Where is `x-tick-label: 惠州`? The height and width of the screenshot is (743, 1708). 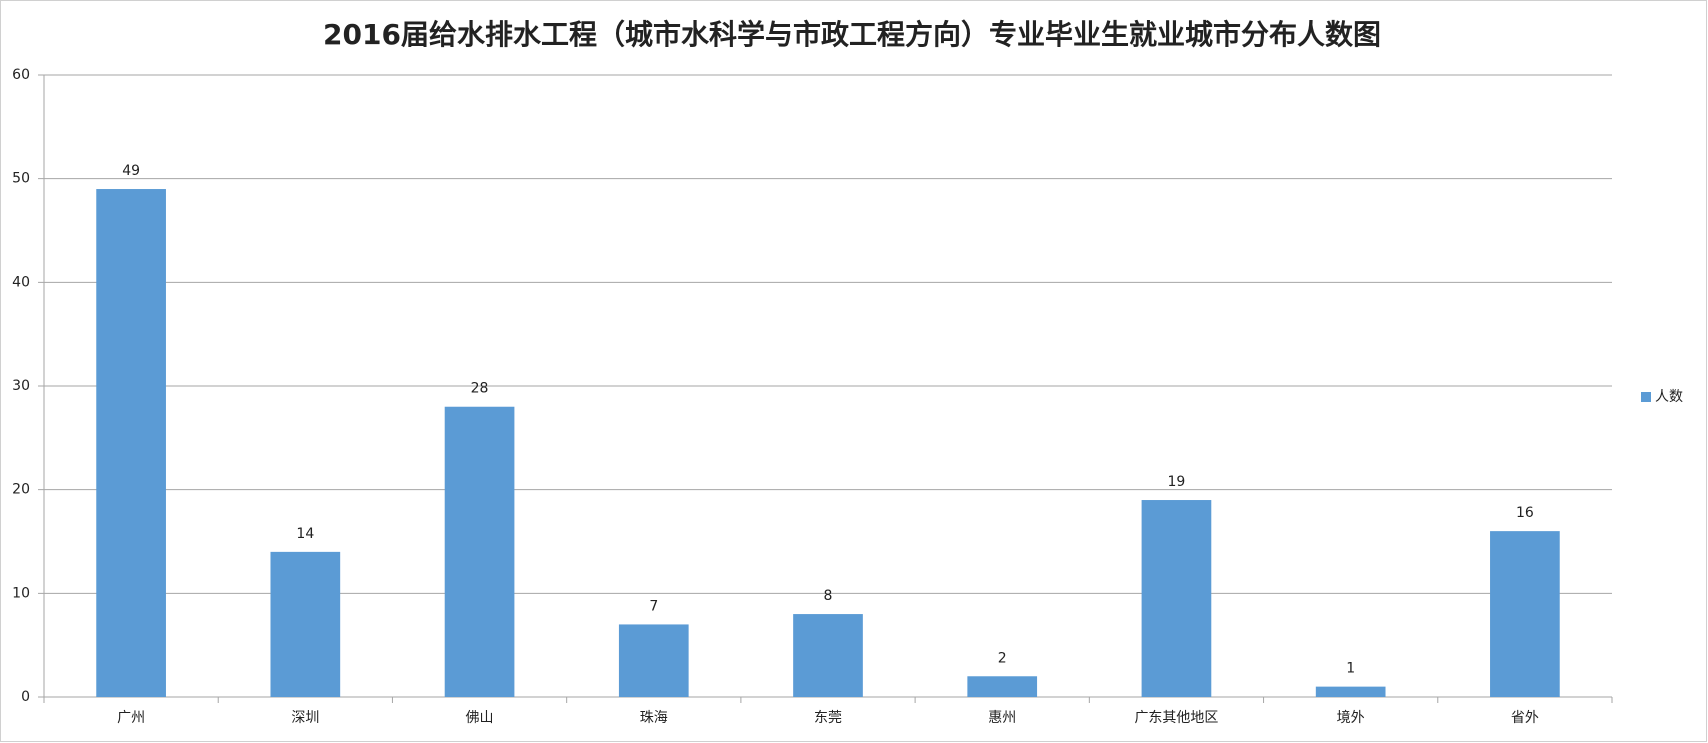
x-tick-label: 惠州 is located at coordinates (1002, 718).